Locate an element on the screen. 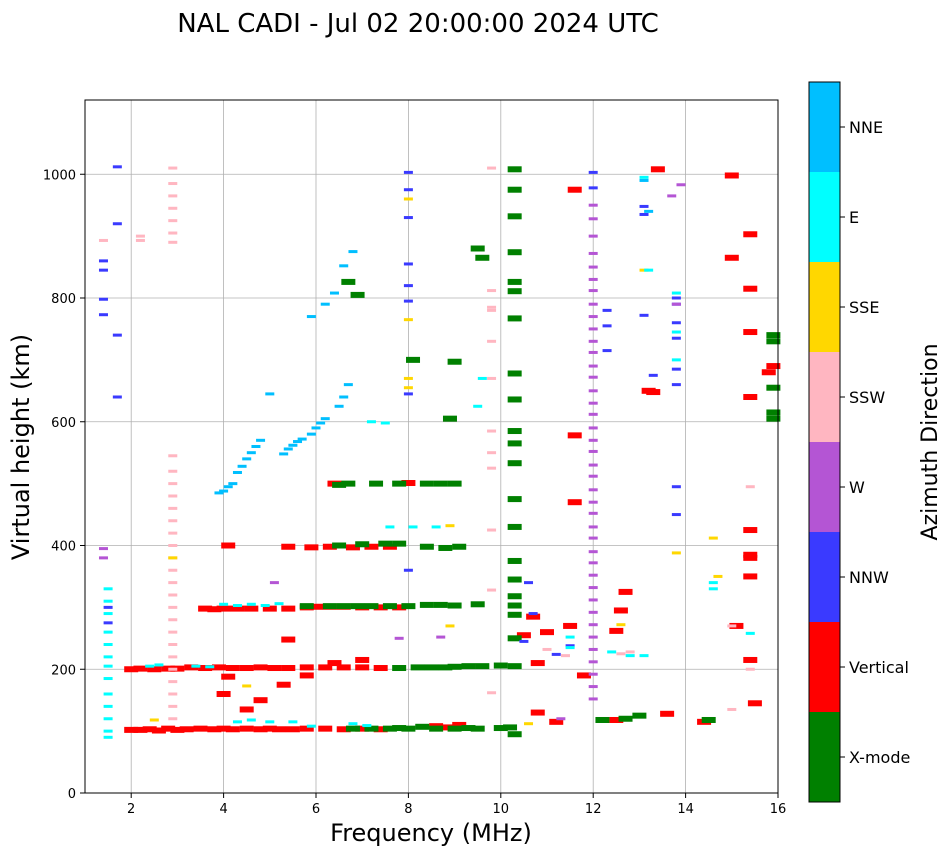 The image size is (951, 856). colorbar: X-mode Vertical NNW W SSW SSE E NNE is located at coordinates (859, 442).